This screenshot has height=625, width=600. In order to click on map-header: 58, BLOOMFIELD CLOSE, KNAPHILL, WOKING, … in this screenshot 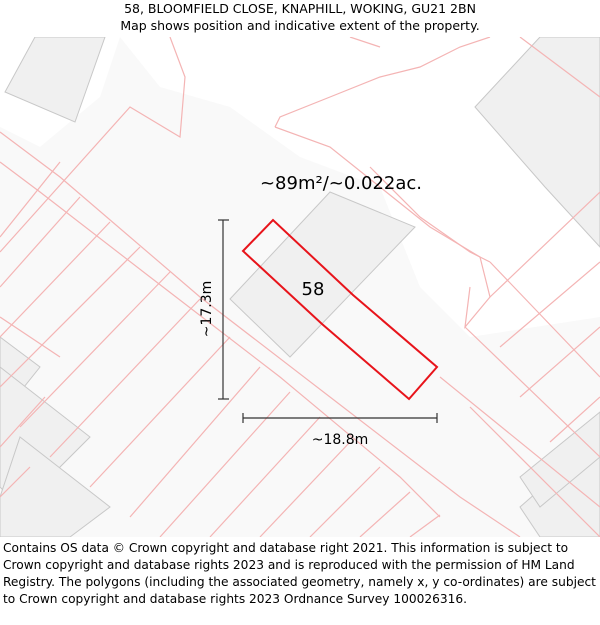, I will do `click(300, 18)`.